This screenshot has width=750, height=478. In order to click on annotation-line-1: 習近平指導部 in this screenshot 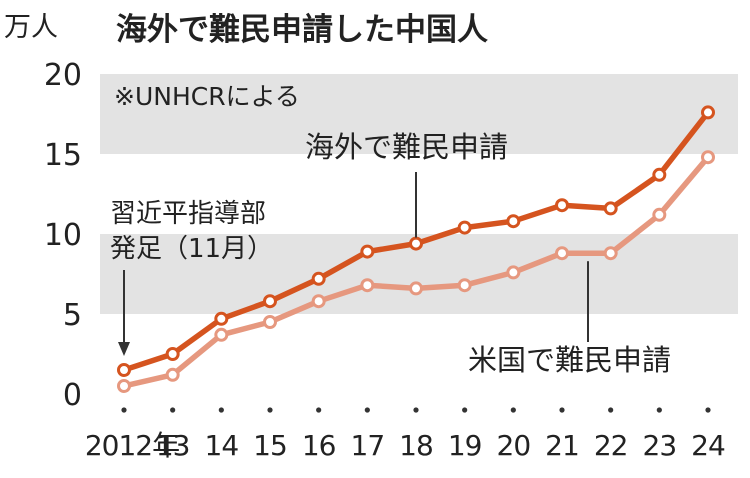, I will do `click(188, 214)`.